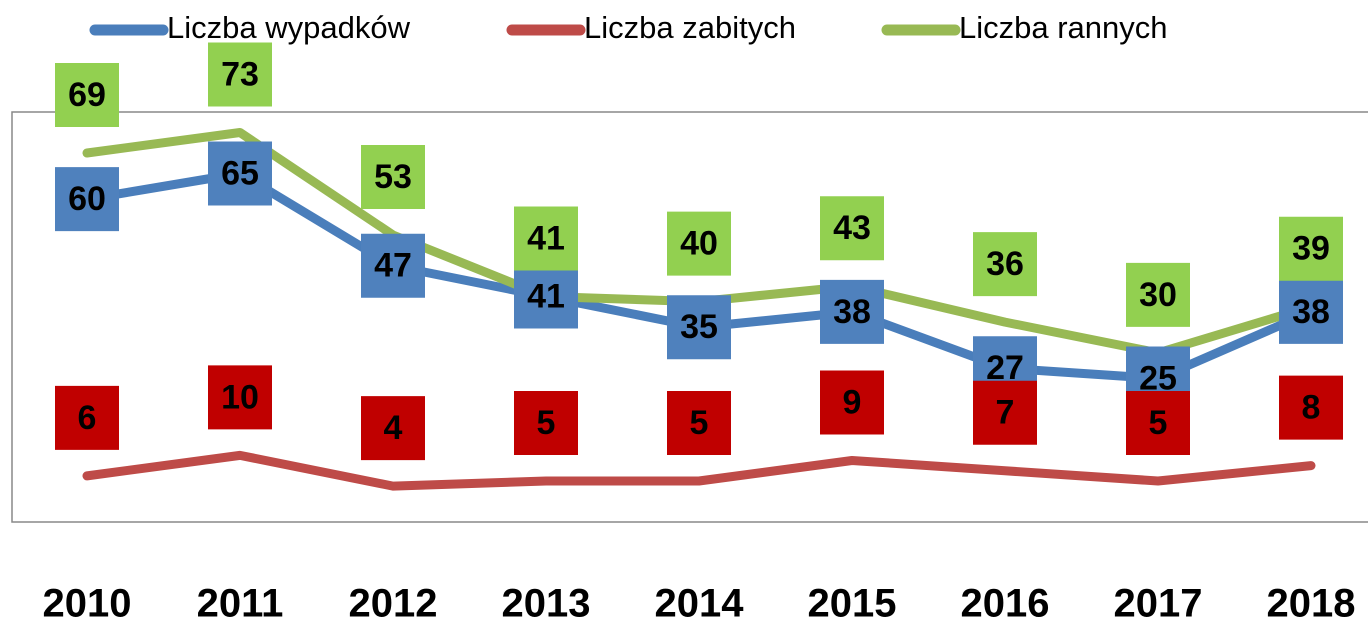 This screenshot has width=1368, height=624. What do you see at coordinates (546, 603) in the screenshot?
I see `x-tick-label: 2013` at bounding box center [546, 603].